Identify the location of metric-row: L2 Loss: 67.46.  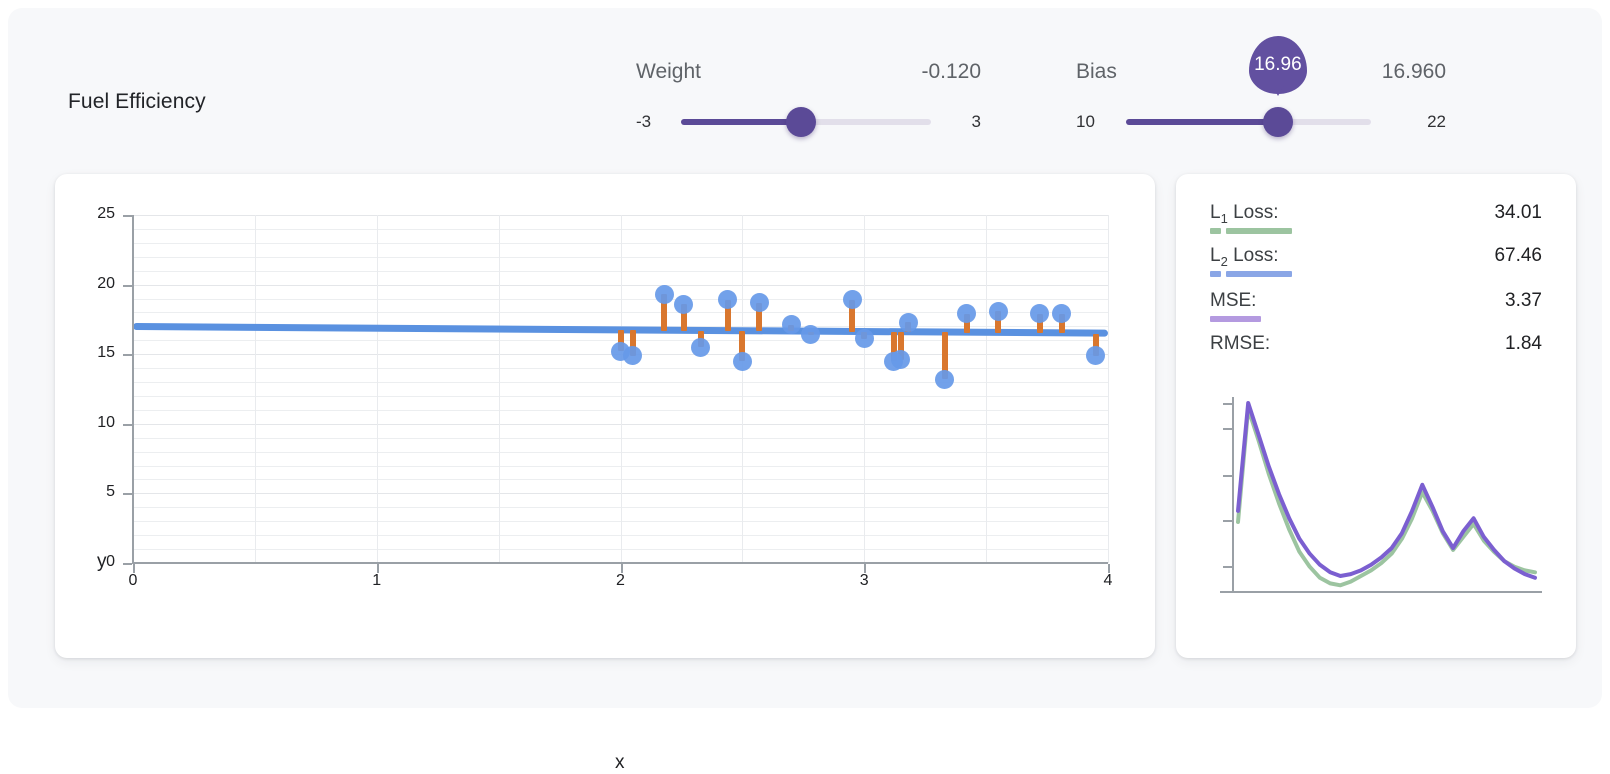
(1376, 261).